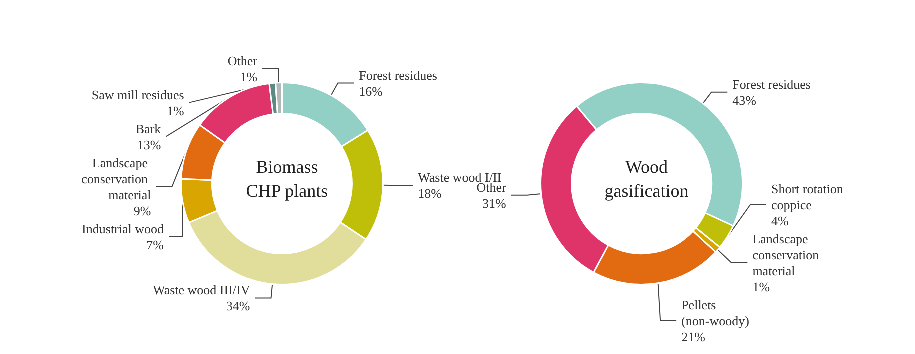 The height and width of the screenshot is (354, 915). I want to click on slice-label: Bark, so click(149, 128).